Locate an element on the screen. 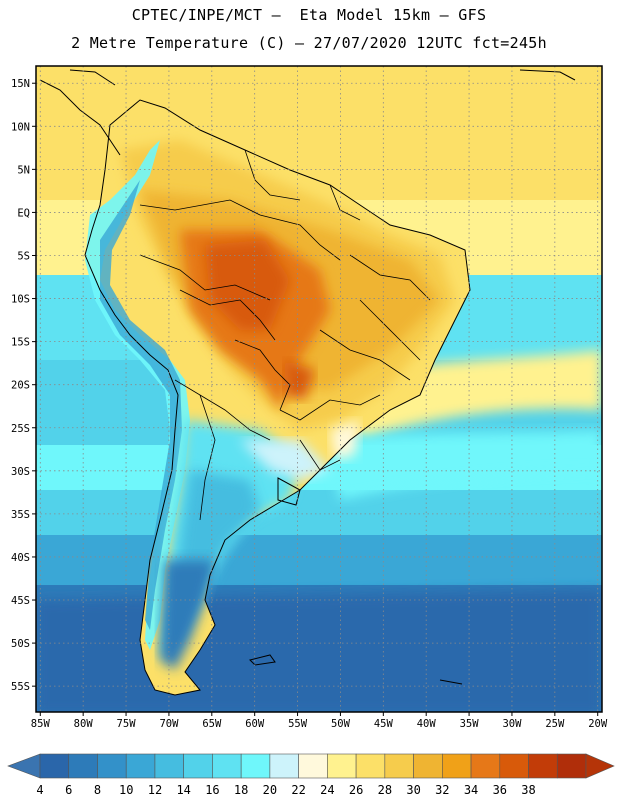 Image resolution: width=618 pixels, height=800 pixels. lon-label: 85W is located at coordinates (41, 724).